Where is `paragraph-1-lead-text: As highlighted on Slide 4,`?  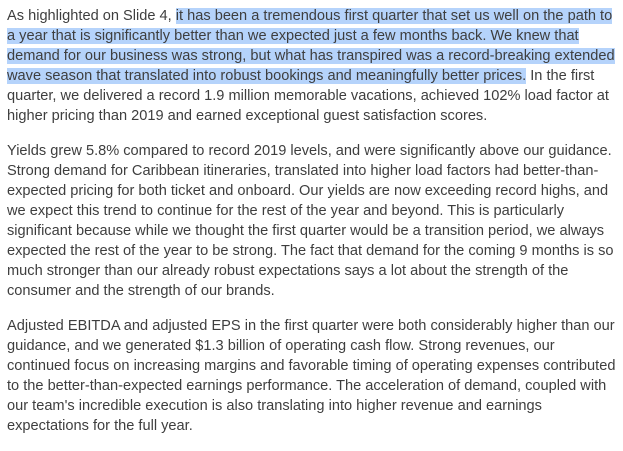 paragraph-1-lead-text: As highlighted on Slide 4, is located at coordinates (91, 16).